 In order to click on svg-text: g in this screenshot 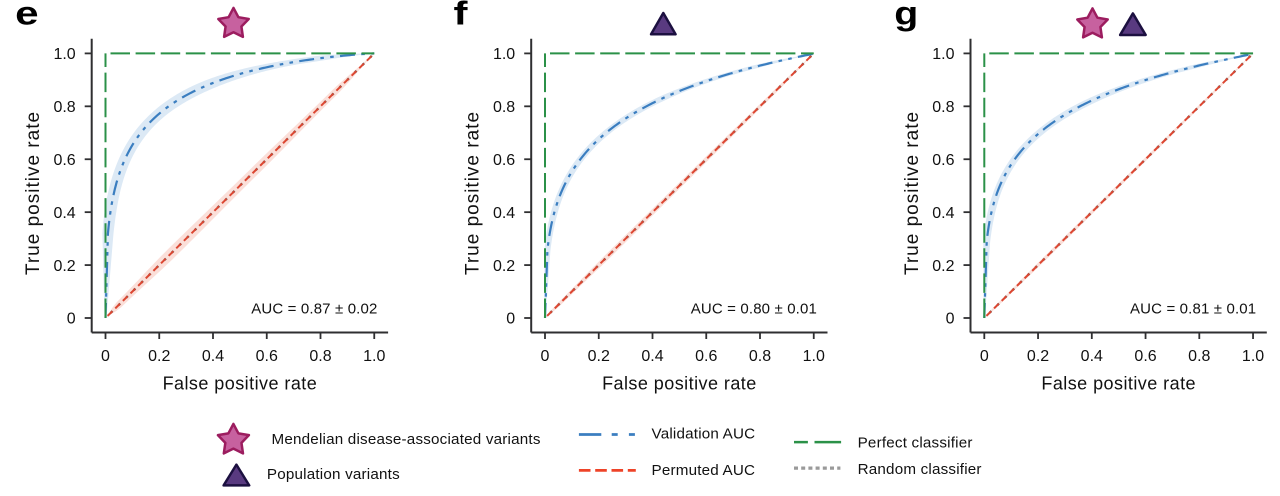, I will do `click(906, 16)`.